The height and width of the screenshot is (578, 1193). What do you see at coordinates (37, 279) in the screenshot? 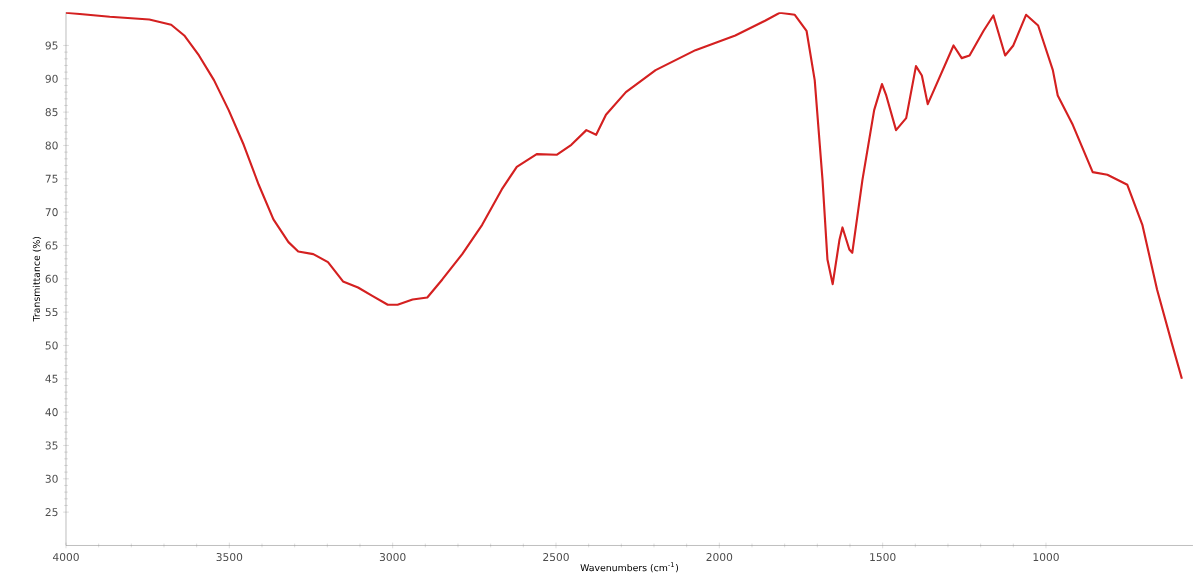
I see `y-axis-title: Transmittance (%)` at bounding box center [37, 279].